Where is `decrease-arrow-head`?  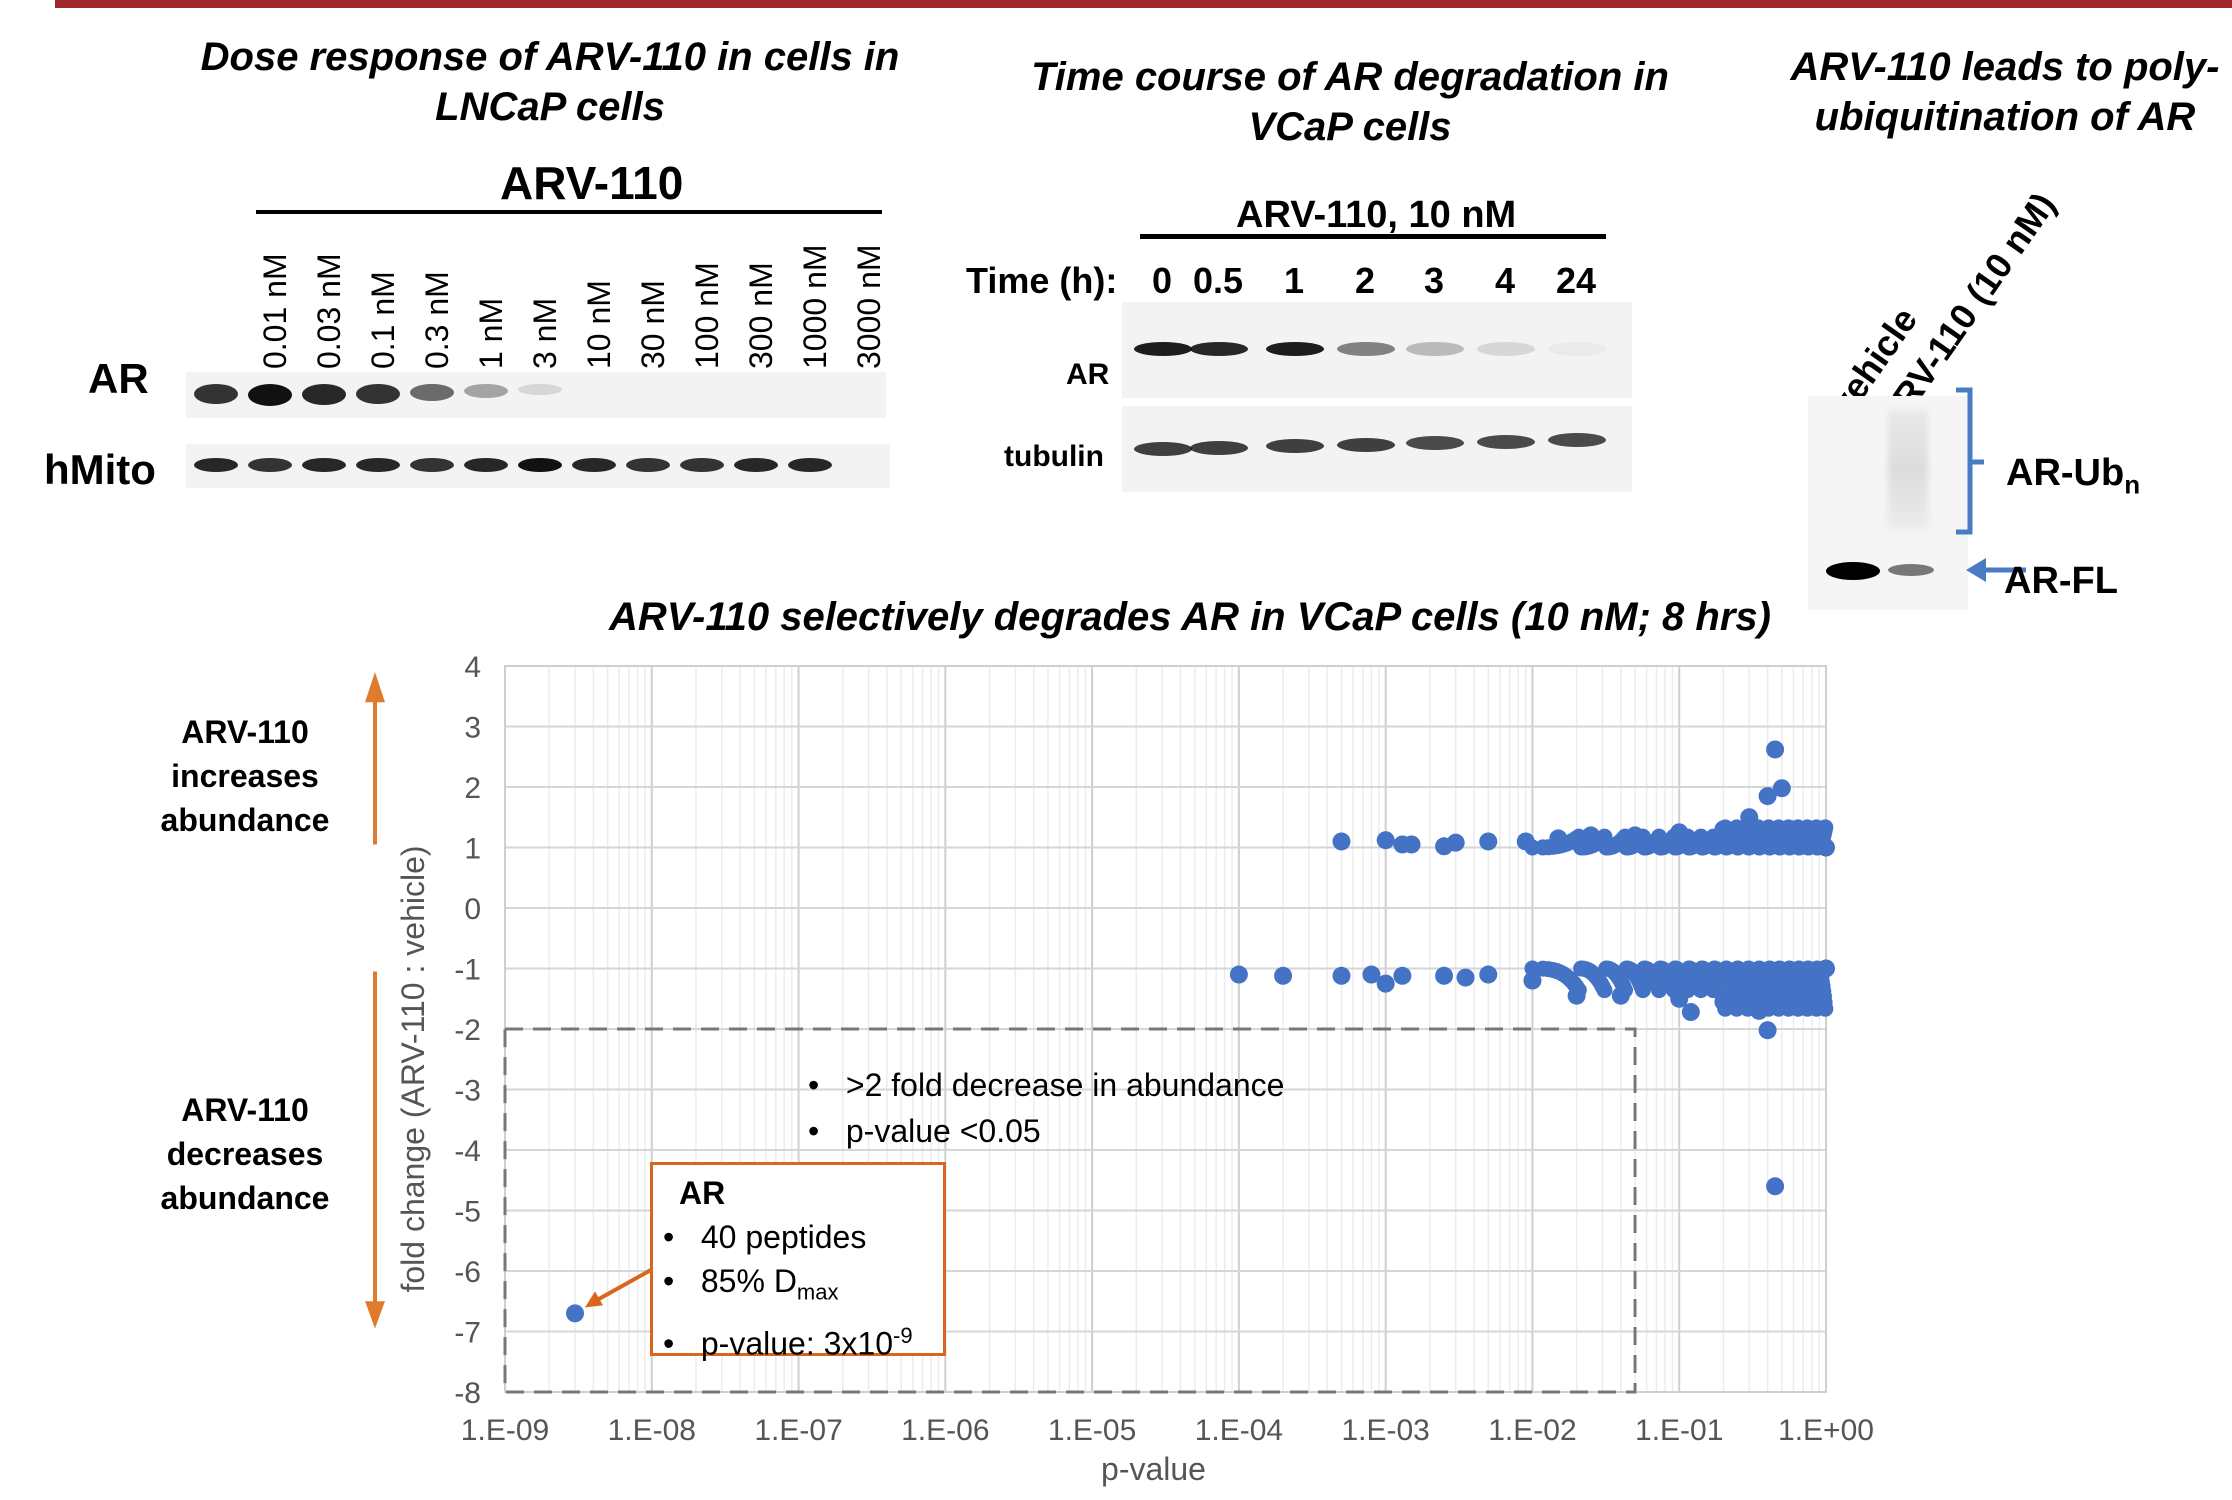
decrease-arrow-head is located at coordinates (375, 1315).